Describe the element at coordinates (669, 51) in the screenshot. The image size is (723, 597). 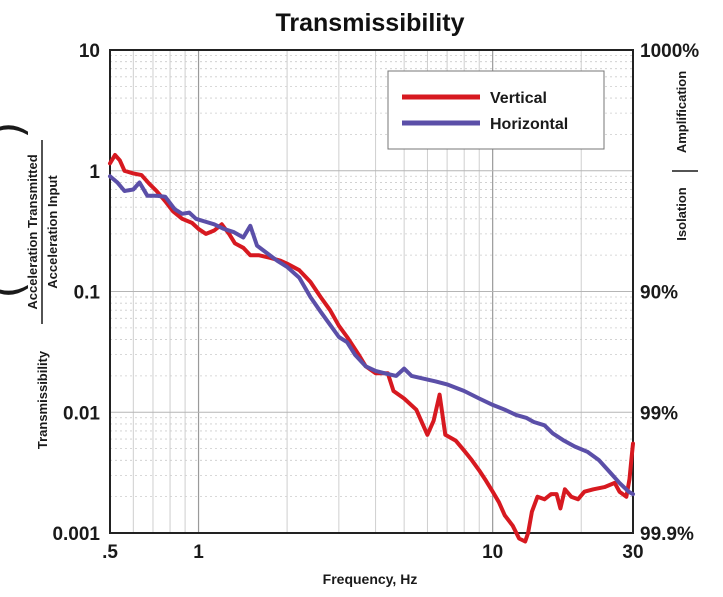
I see `right-tick-label: 1000%` at that location.